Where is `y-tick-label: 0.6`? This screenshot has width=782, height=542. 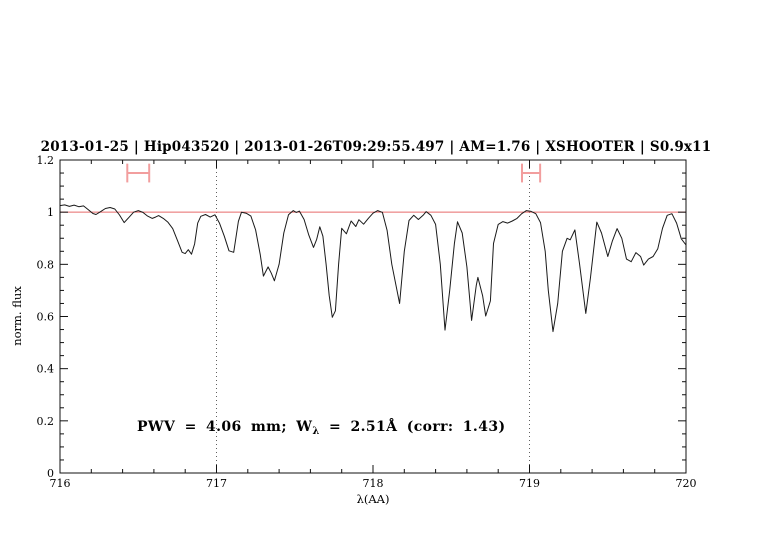
y-tick-label: 0.6 is located at coordinates (46, 317).